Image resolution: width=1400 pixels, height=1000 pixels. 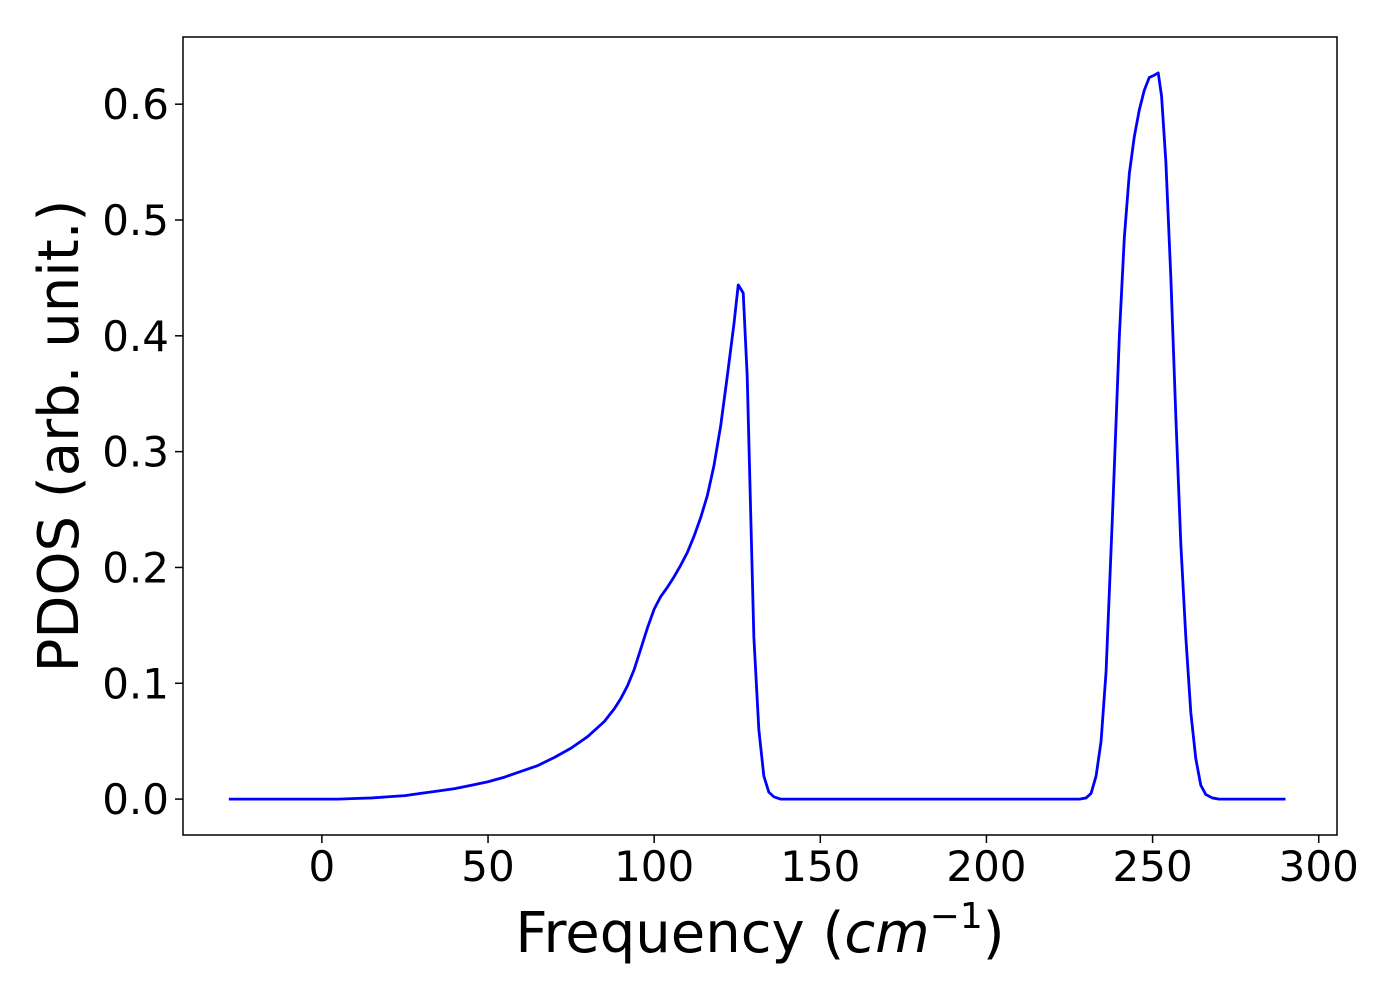 What do you see at coordinates (1153, 866) in the screenshot?
I see `x-tick-label: 250` at bounding box center [1153, 866].